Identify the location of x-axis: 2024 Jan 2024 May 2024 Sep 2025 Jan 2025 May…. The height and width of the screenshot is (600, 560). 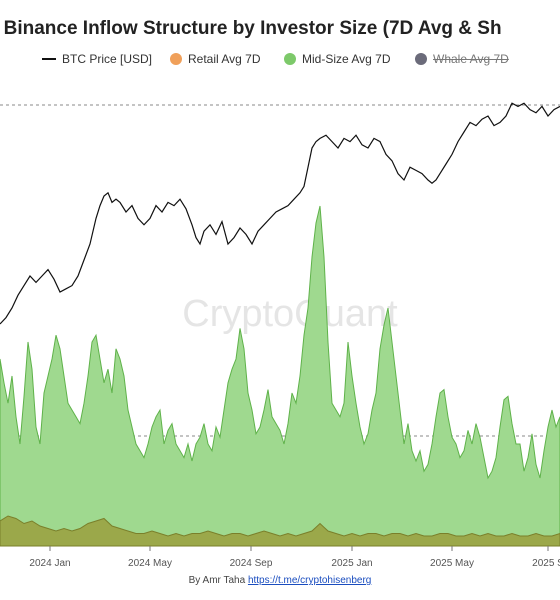
(294, 557).